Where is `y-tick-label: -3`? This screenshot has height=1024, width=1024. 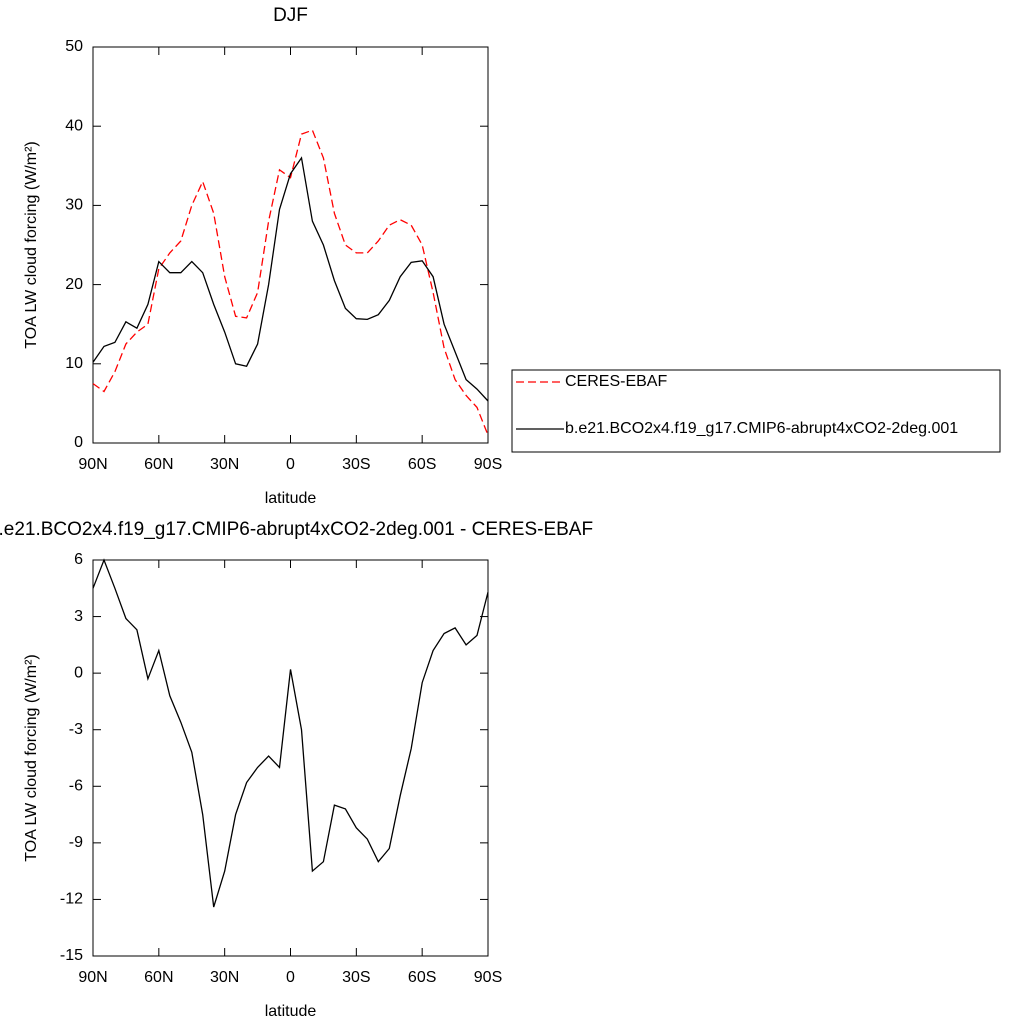 y-tick-label: -3 is located at coordinates (76, 729).